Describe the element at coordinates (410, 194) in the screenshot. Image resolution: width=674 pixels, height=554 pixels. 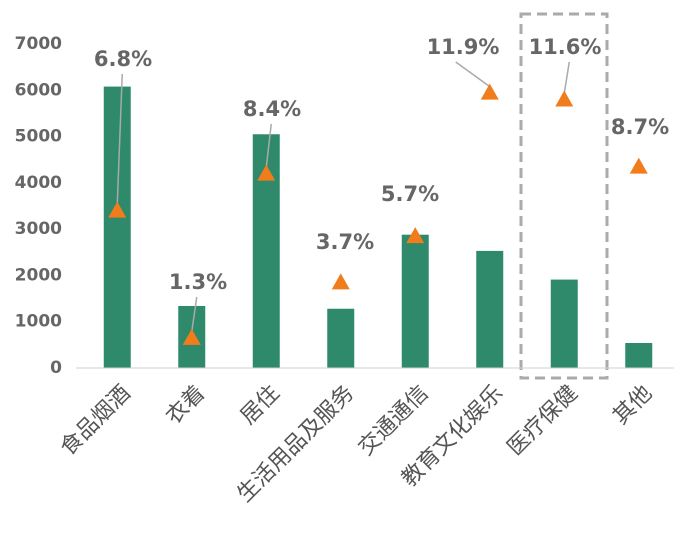
I see `value-label: 5.7%` at that location.